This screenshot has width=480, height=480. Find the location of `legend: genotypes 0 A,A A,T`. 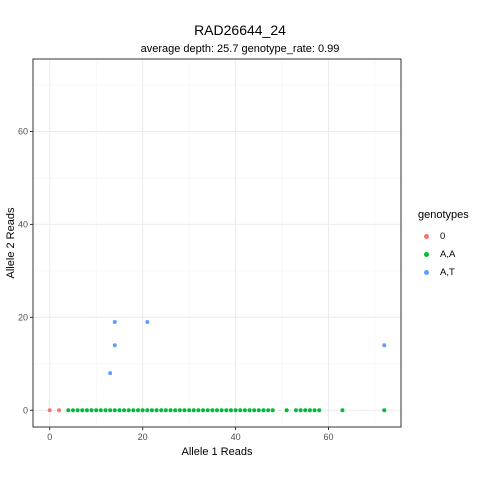

legend: genotypes 0 A,A A,T is located at coordinates (443, 245).